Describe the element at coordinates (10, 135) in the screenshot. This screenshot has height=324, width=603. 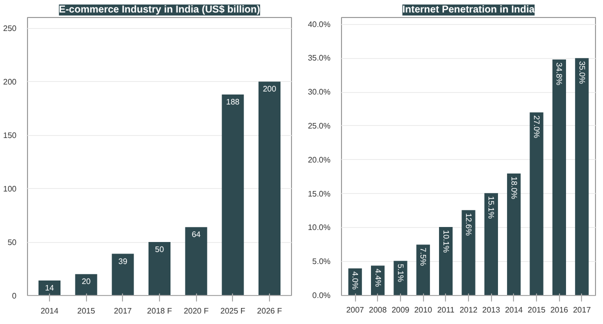
I see `y-tick-label: 150` at that location.